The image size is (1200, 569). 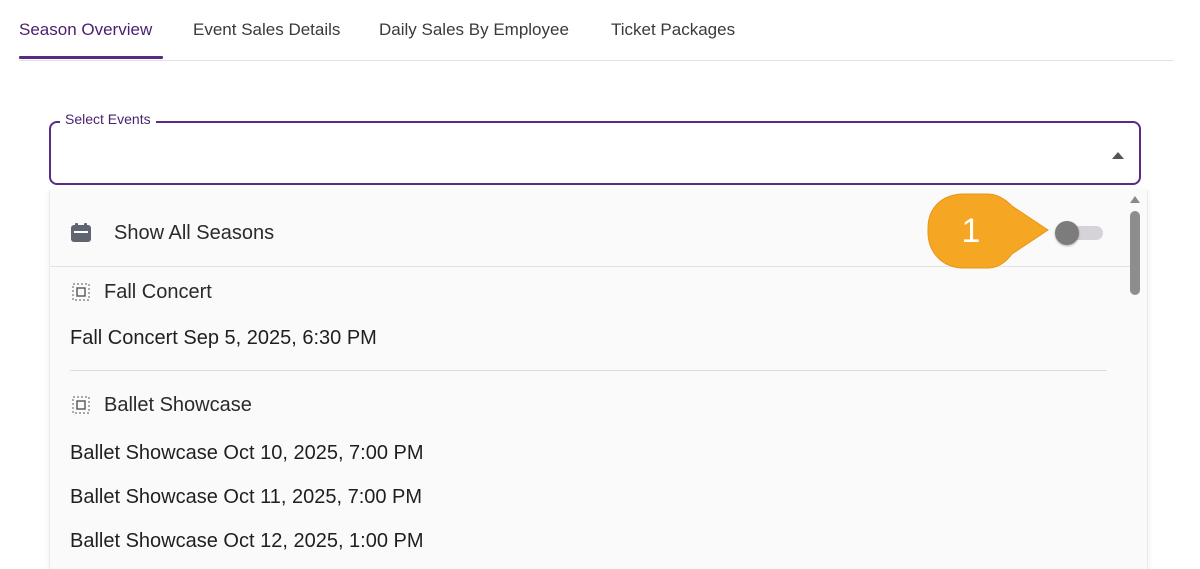 What do you see at coordinates (223, 338) in the screenshot?
I see `event-option: Fall Concert Sep 5, 2025, 6:30 PM` at bounding box center [223, 338].